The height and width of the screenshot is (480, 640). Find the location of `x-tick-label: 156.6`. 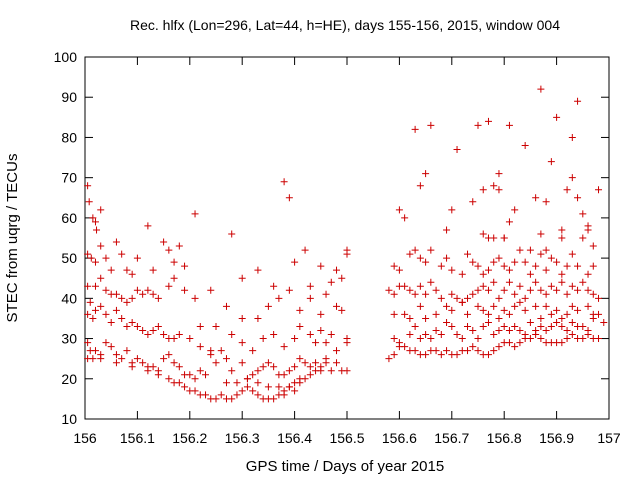

x-tick-label: 156.6 is located at coordinates (399, 438).